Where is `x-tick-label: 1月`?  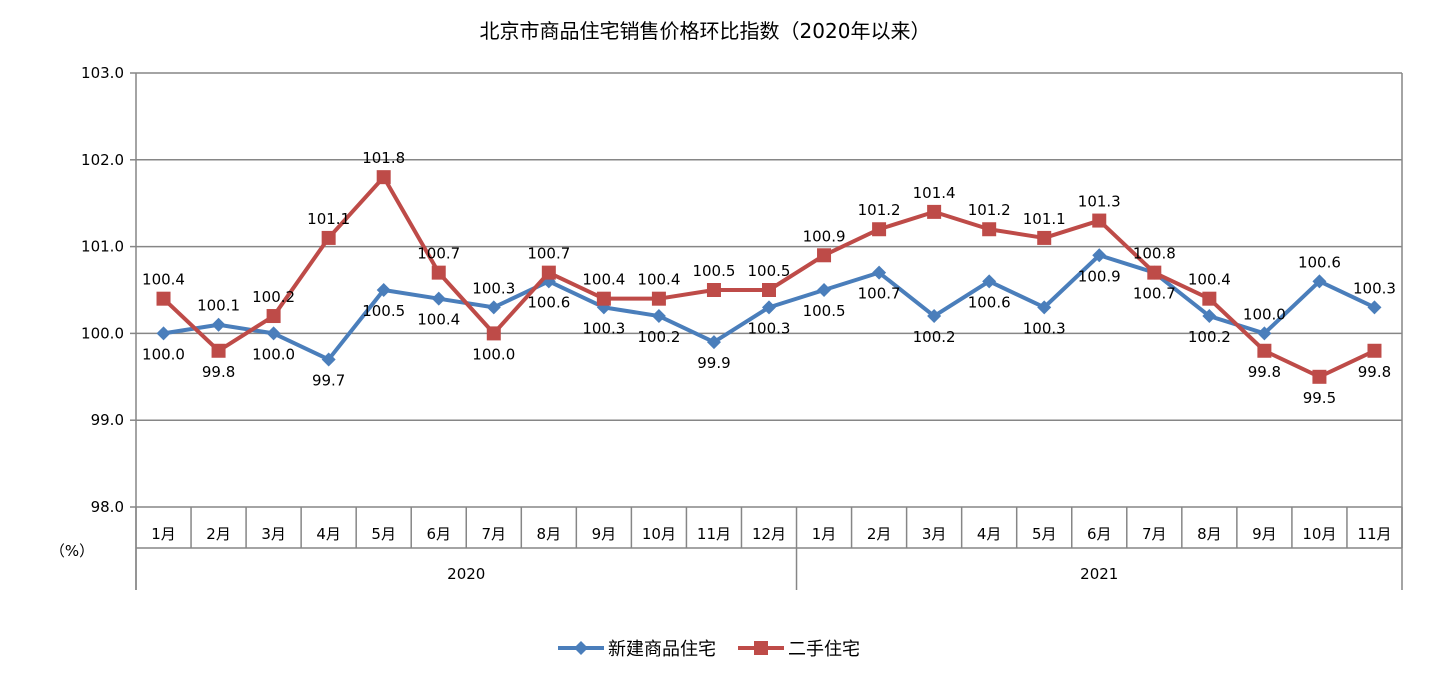
x-tick-label: 1月 is located at coordinates (824, 534).